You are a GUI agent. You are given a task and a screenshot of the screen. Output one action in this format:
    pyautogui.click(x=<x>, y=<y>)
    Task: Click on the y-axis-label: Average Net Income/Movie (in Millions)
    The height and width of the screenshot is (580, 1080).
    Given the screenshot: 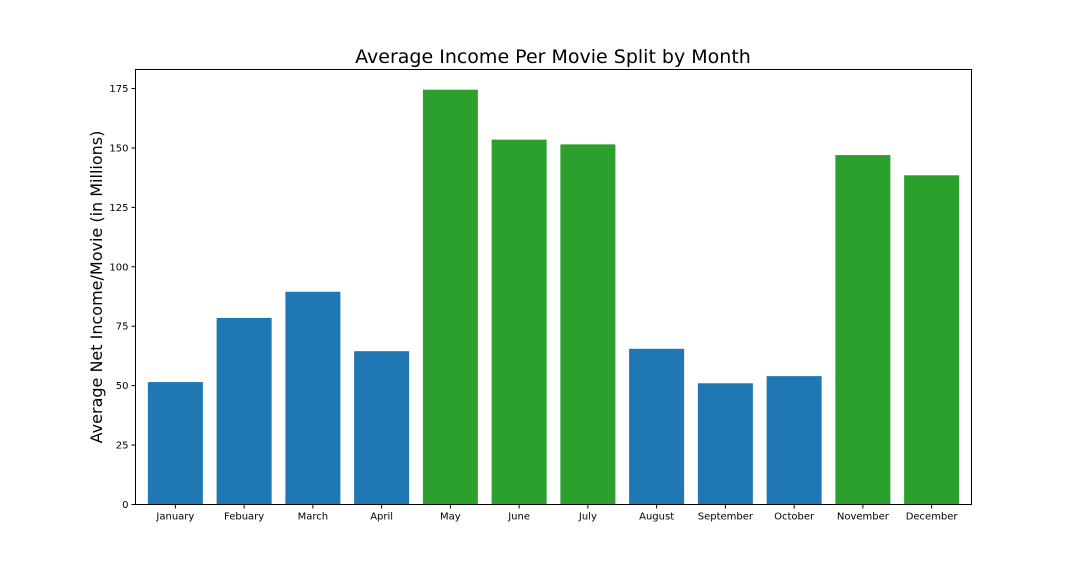 What is the action you would take?
    pyautogui.click(x=96, y=287)
    